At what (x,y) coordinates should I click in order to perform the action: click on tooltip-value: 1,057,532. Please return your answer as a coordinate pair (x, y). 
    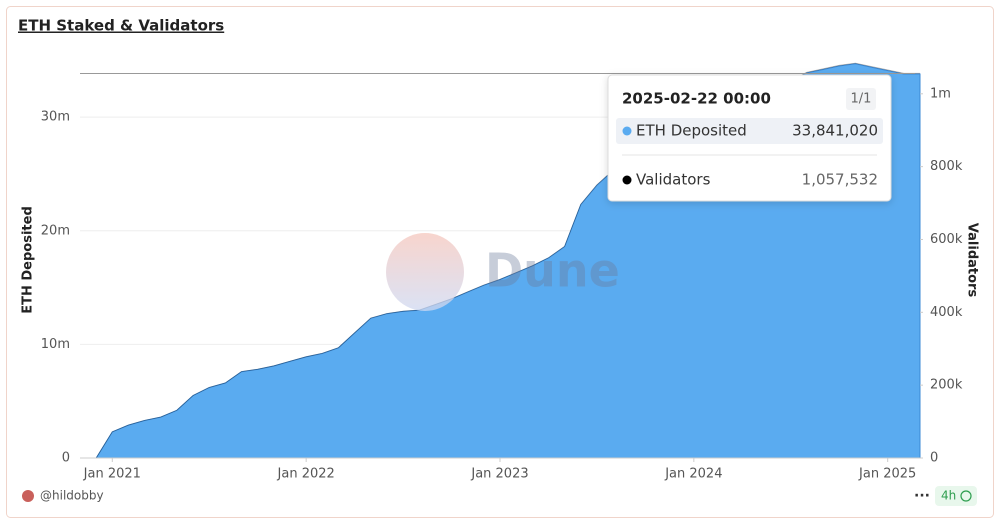
    Looking at the image, I should click on (840, 180).